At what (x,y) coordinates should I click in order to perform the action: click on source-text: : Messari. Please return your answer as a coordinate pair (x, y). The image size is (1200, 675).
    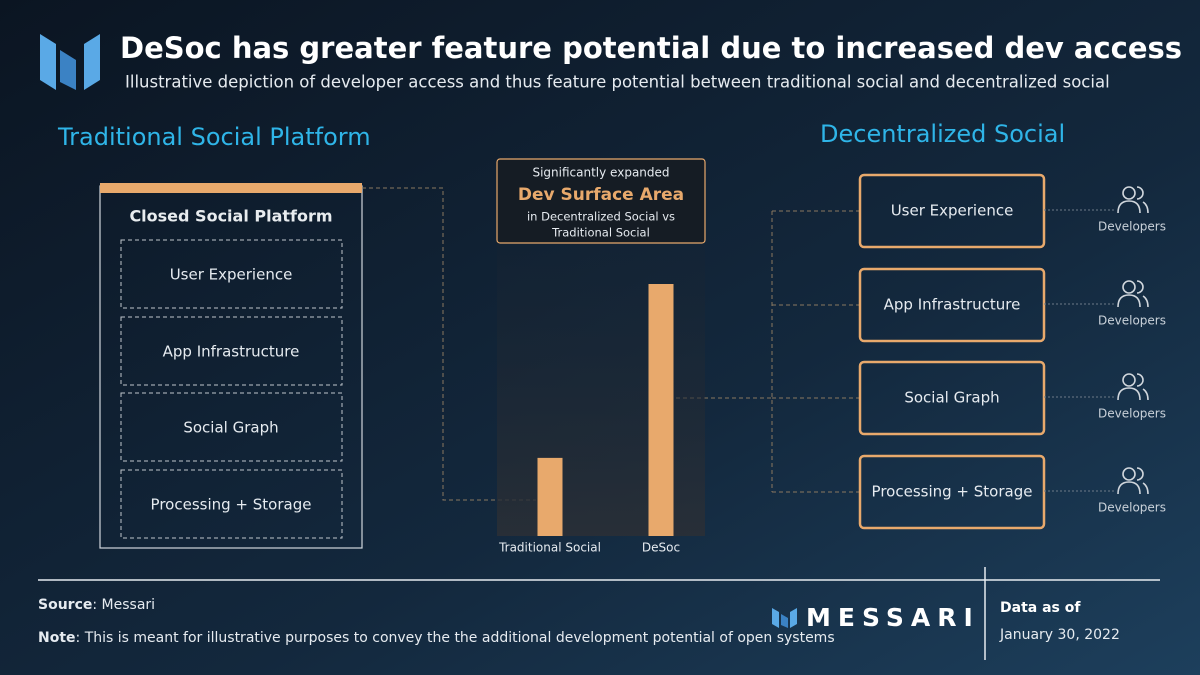
    Looking at the image, I should click on (123, 605).